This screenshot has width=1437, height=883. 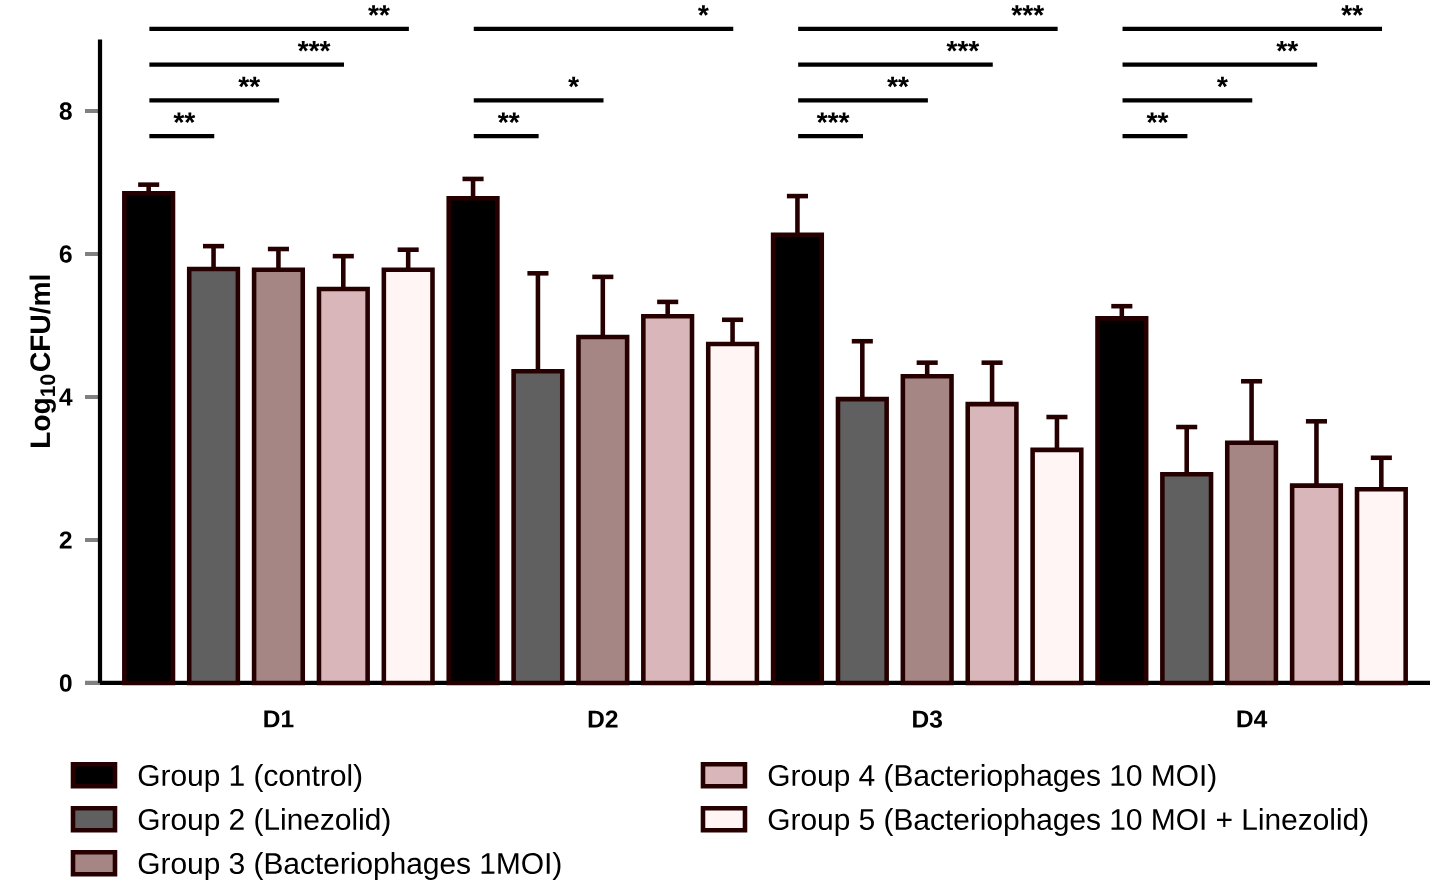 What do you see at coordinates (65, 540) in the screenshot?
I see `y-tick-label: 2` at bounding box center [65, 540].